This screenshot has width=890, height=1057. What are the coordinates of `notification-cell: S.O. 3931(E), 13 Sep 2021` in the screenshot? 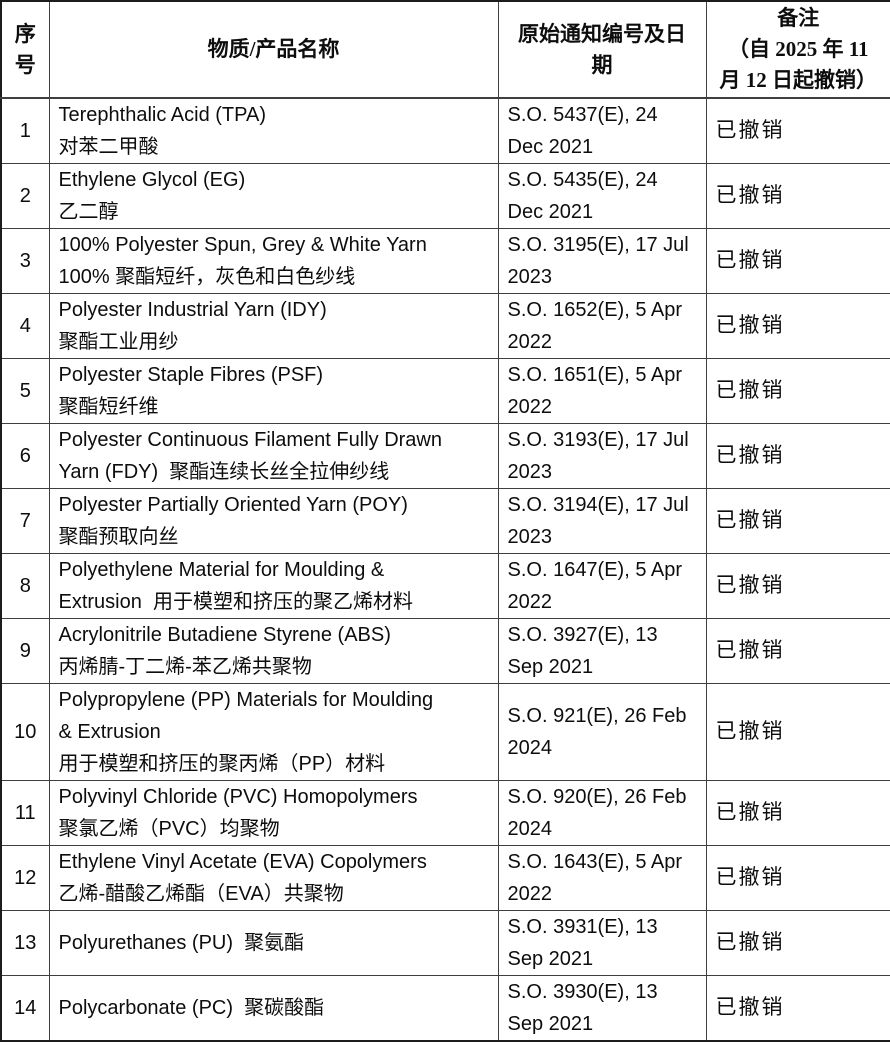 It's located at (602, 943).